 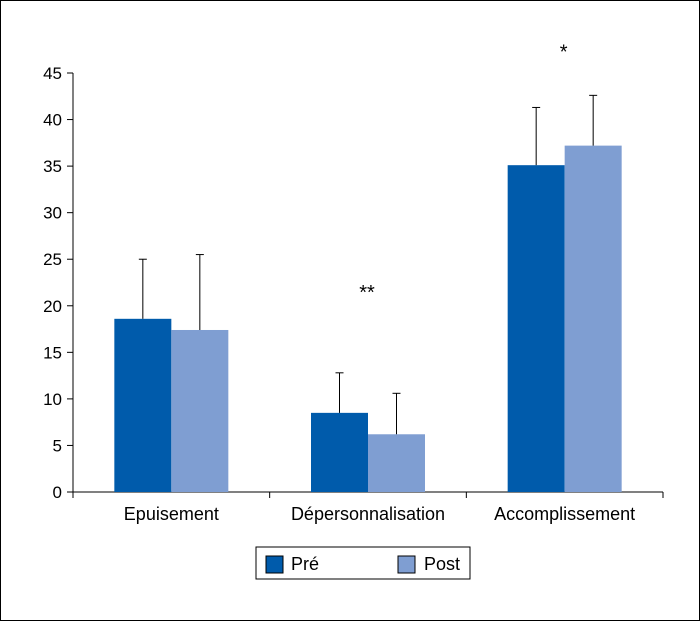 I want to click on significance-marker: *, so click(x=564, y=52).